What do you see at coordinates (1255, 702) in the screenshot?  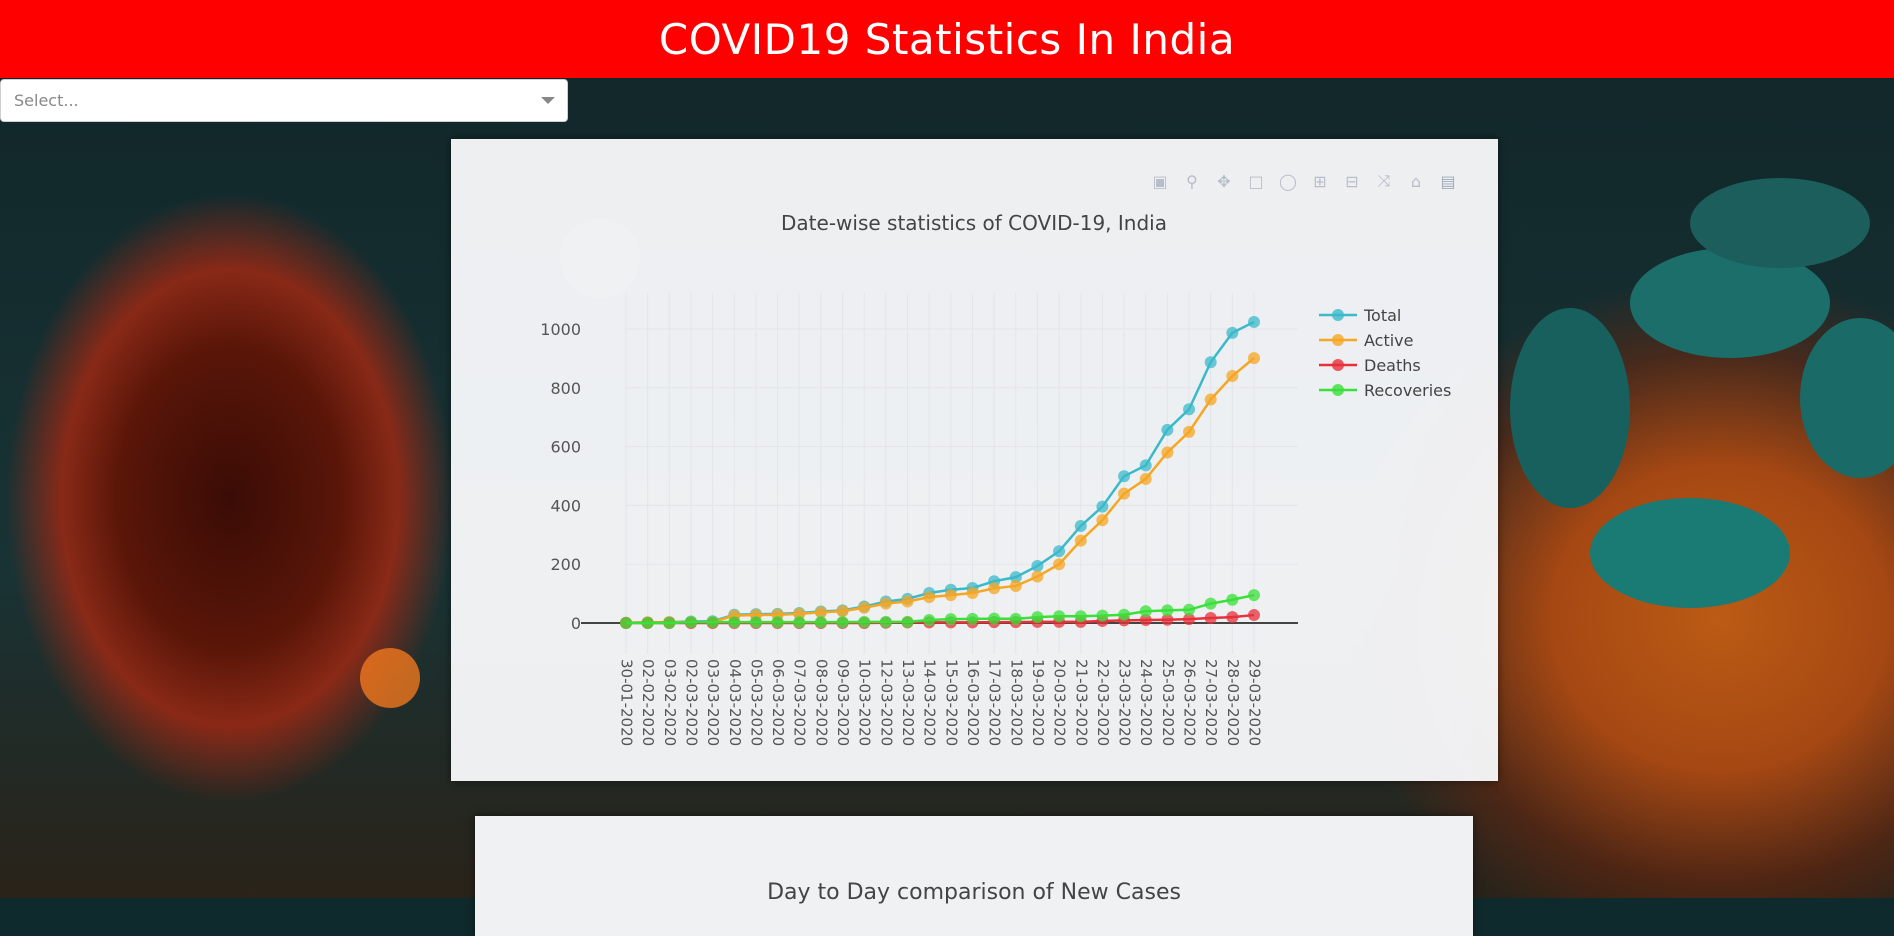 I see `x-tick-label: 29-03-2020` at bounding box center [1255, 702].